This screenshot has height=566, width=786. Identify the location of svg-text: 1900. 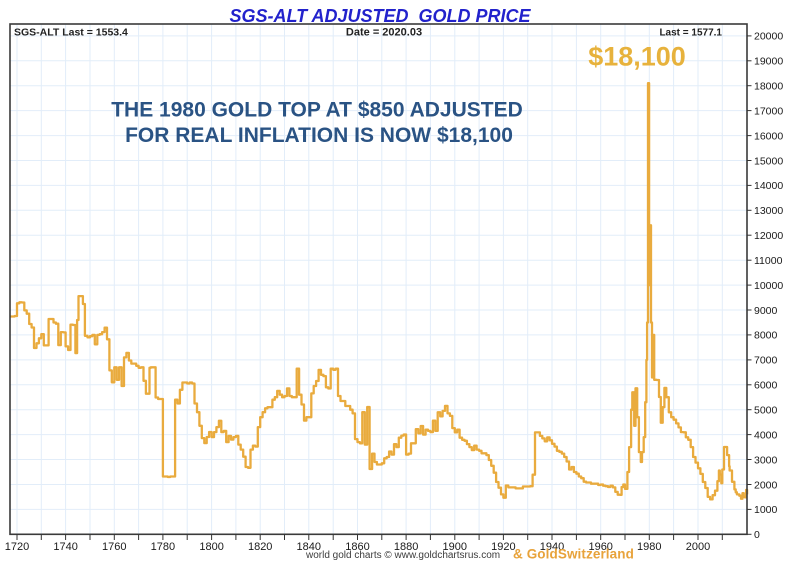
(455, 547).